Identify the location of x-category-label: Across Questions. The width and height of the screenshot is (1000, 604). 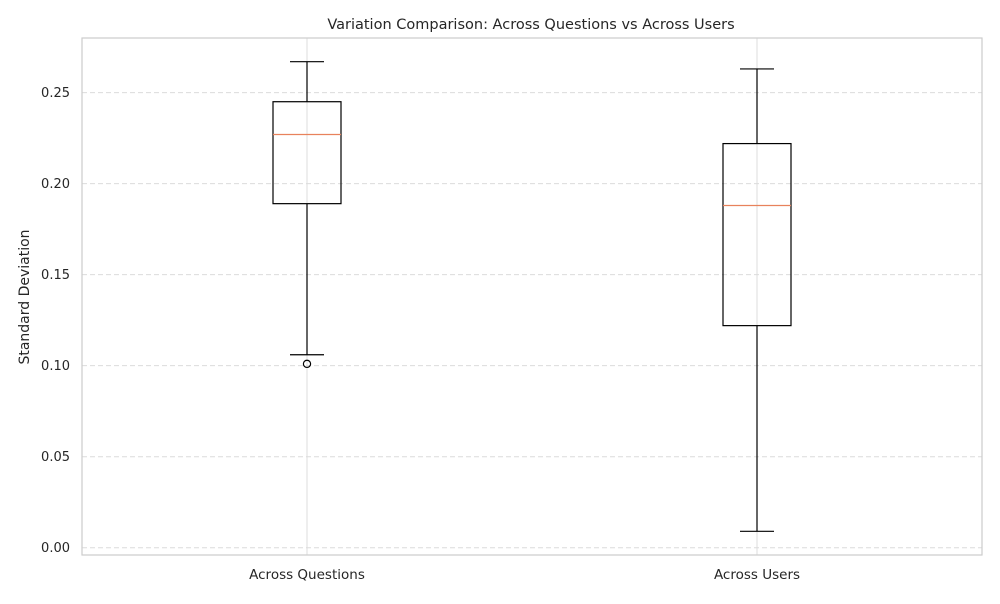
(307, 575).